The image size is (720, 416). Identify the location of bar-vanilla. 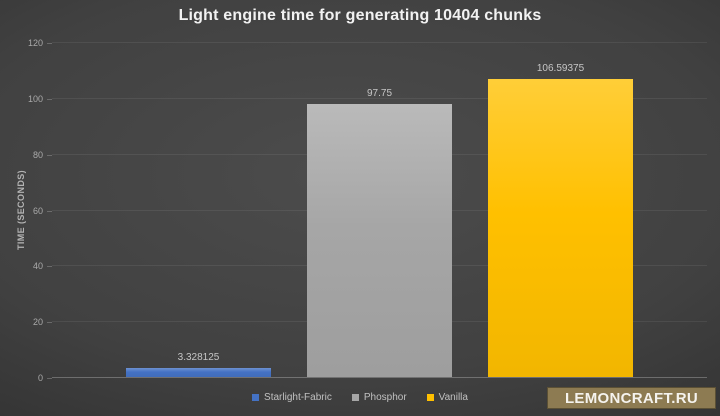
(560, 228).